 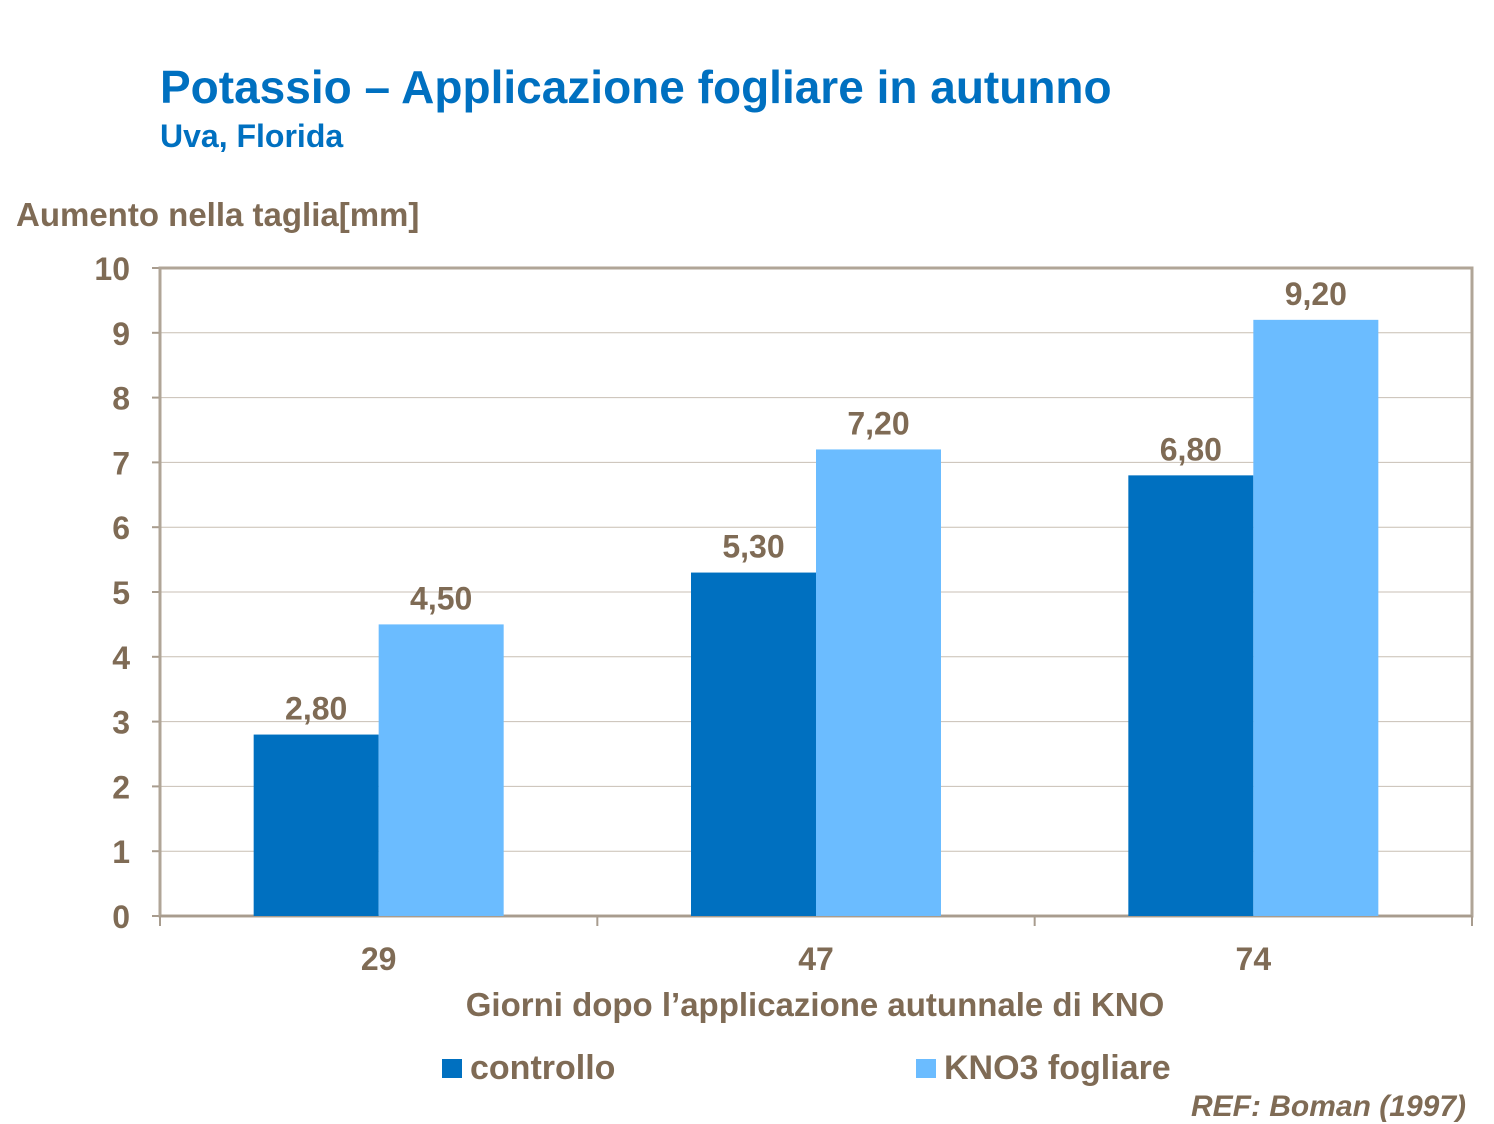 What do you see at coordinates (1328, 1106) in the screenshot?
I see `reference: REF: Boman (1997)` at bounding box center [1328, 1106].